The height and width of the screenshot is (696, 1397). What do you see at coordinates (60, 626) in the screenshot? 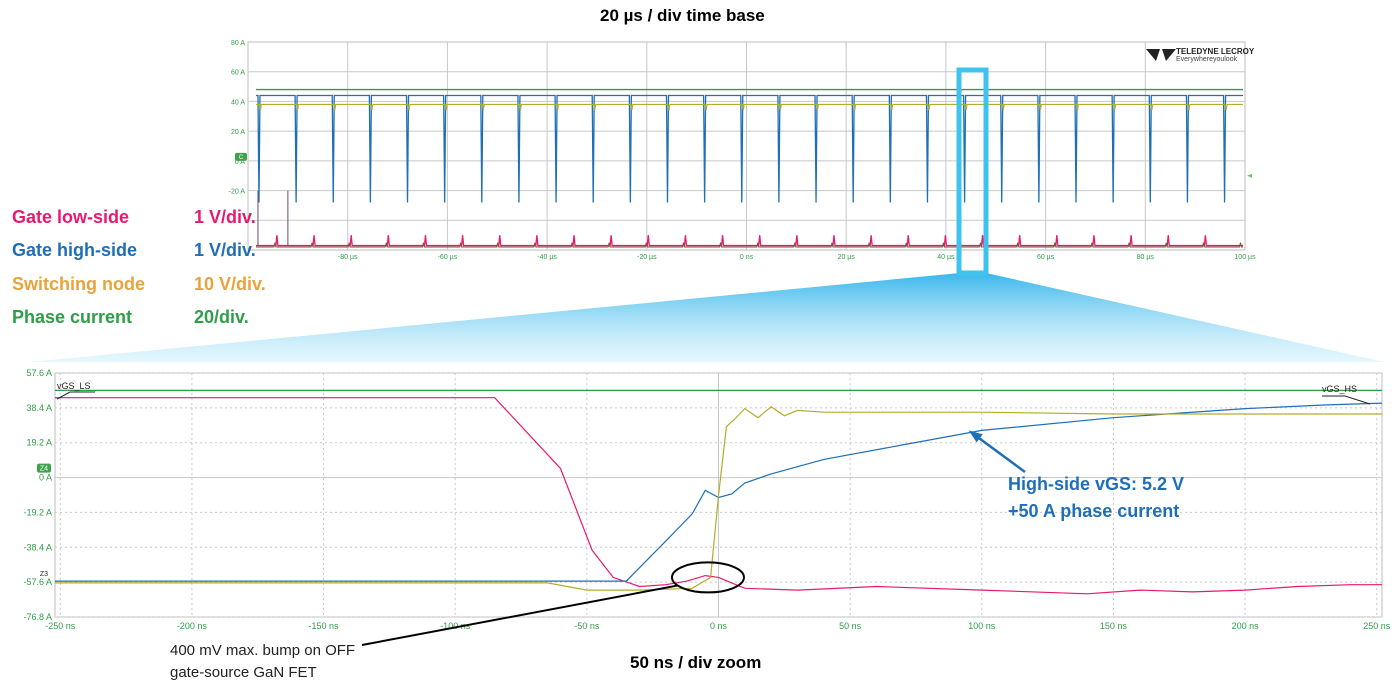
I see `x-tick-label: -250 ns` at bounding box center [60, 626].